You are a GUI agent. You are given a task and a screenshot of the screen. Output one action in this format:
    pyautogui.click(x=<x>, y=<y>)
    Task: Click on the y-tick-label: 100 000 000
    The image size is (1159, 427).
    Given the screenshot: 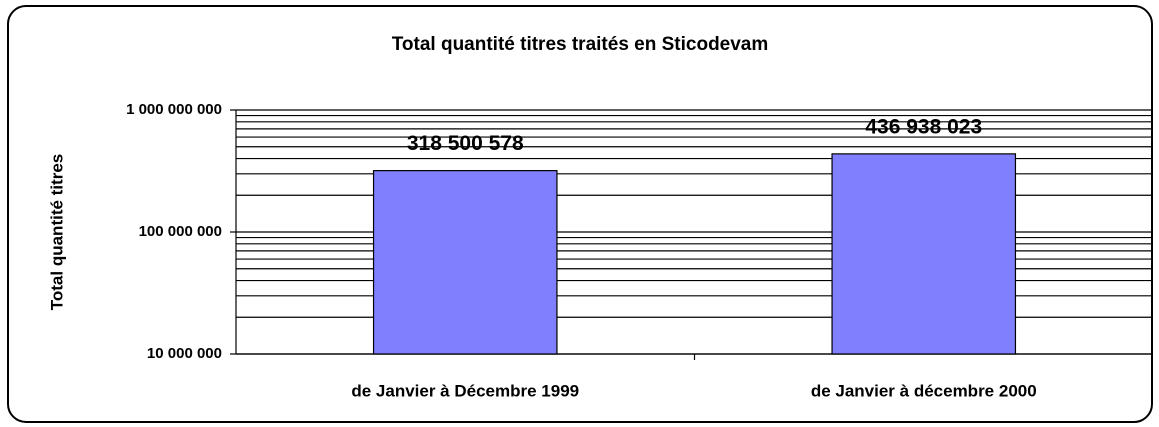 What is the action you would take?
    pyautogui.click(x=180, y=231)
    